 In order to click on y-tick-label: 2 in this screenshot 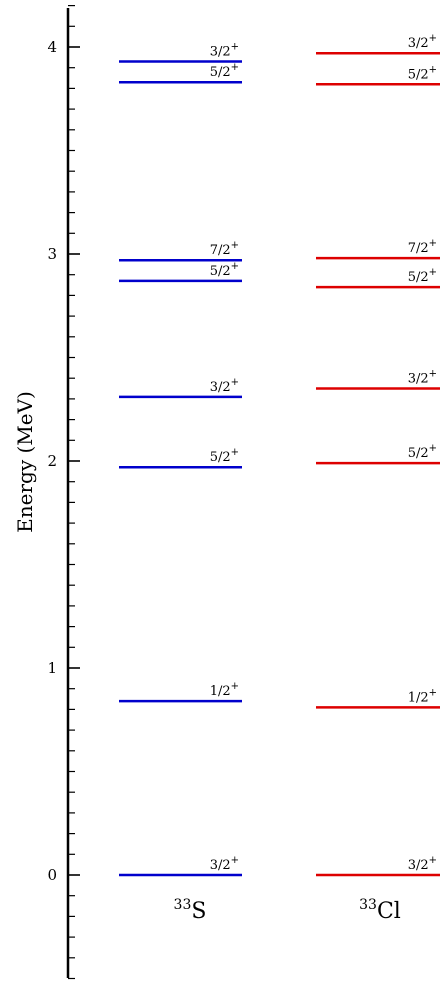, I will do `click(52, 461)`.